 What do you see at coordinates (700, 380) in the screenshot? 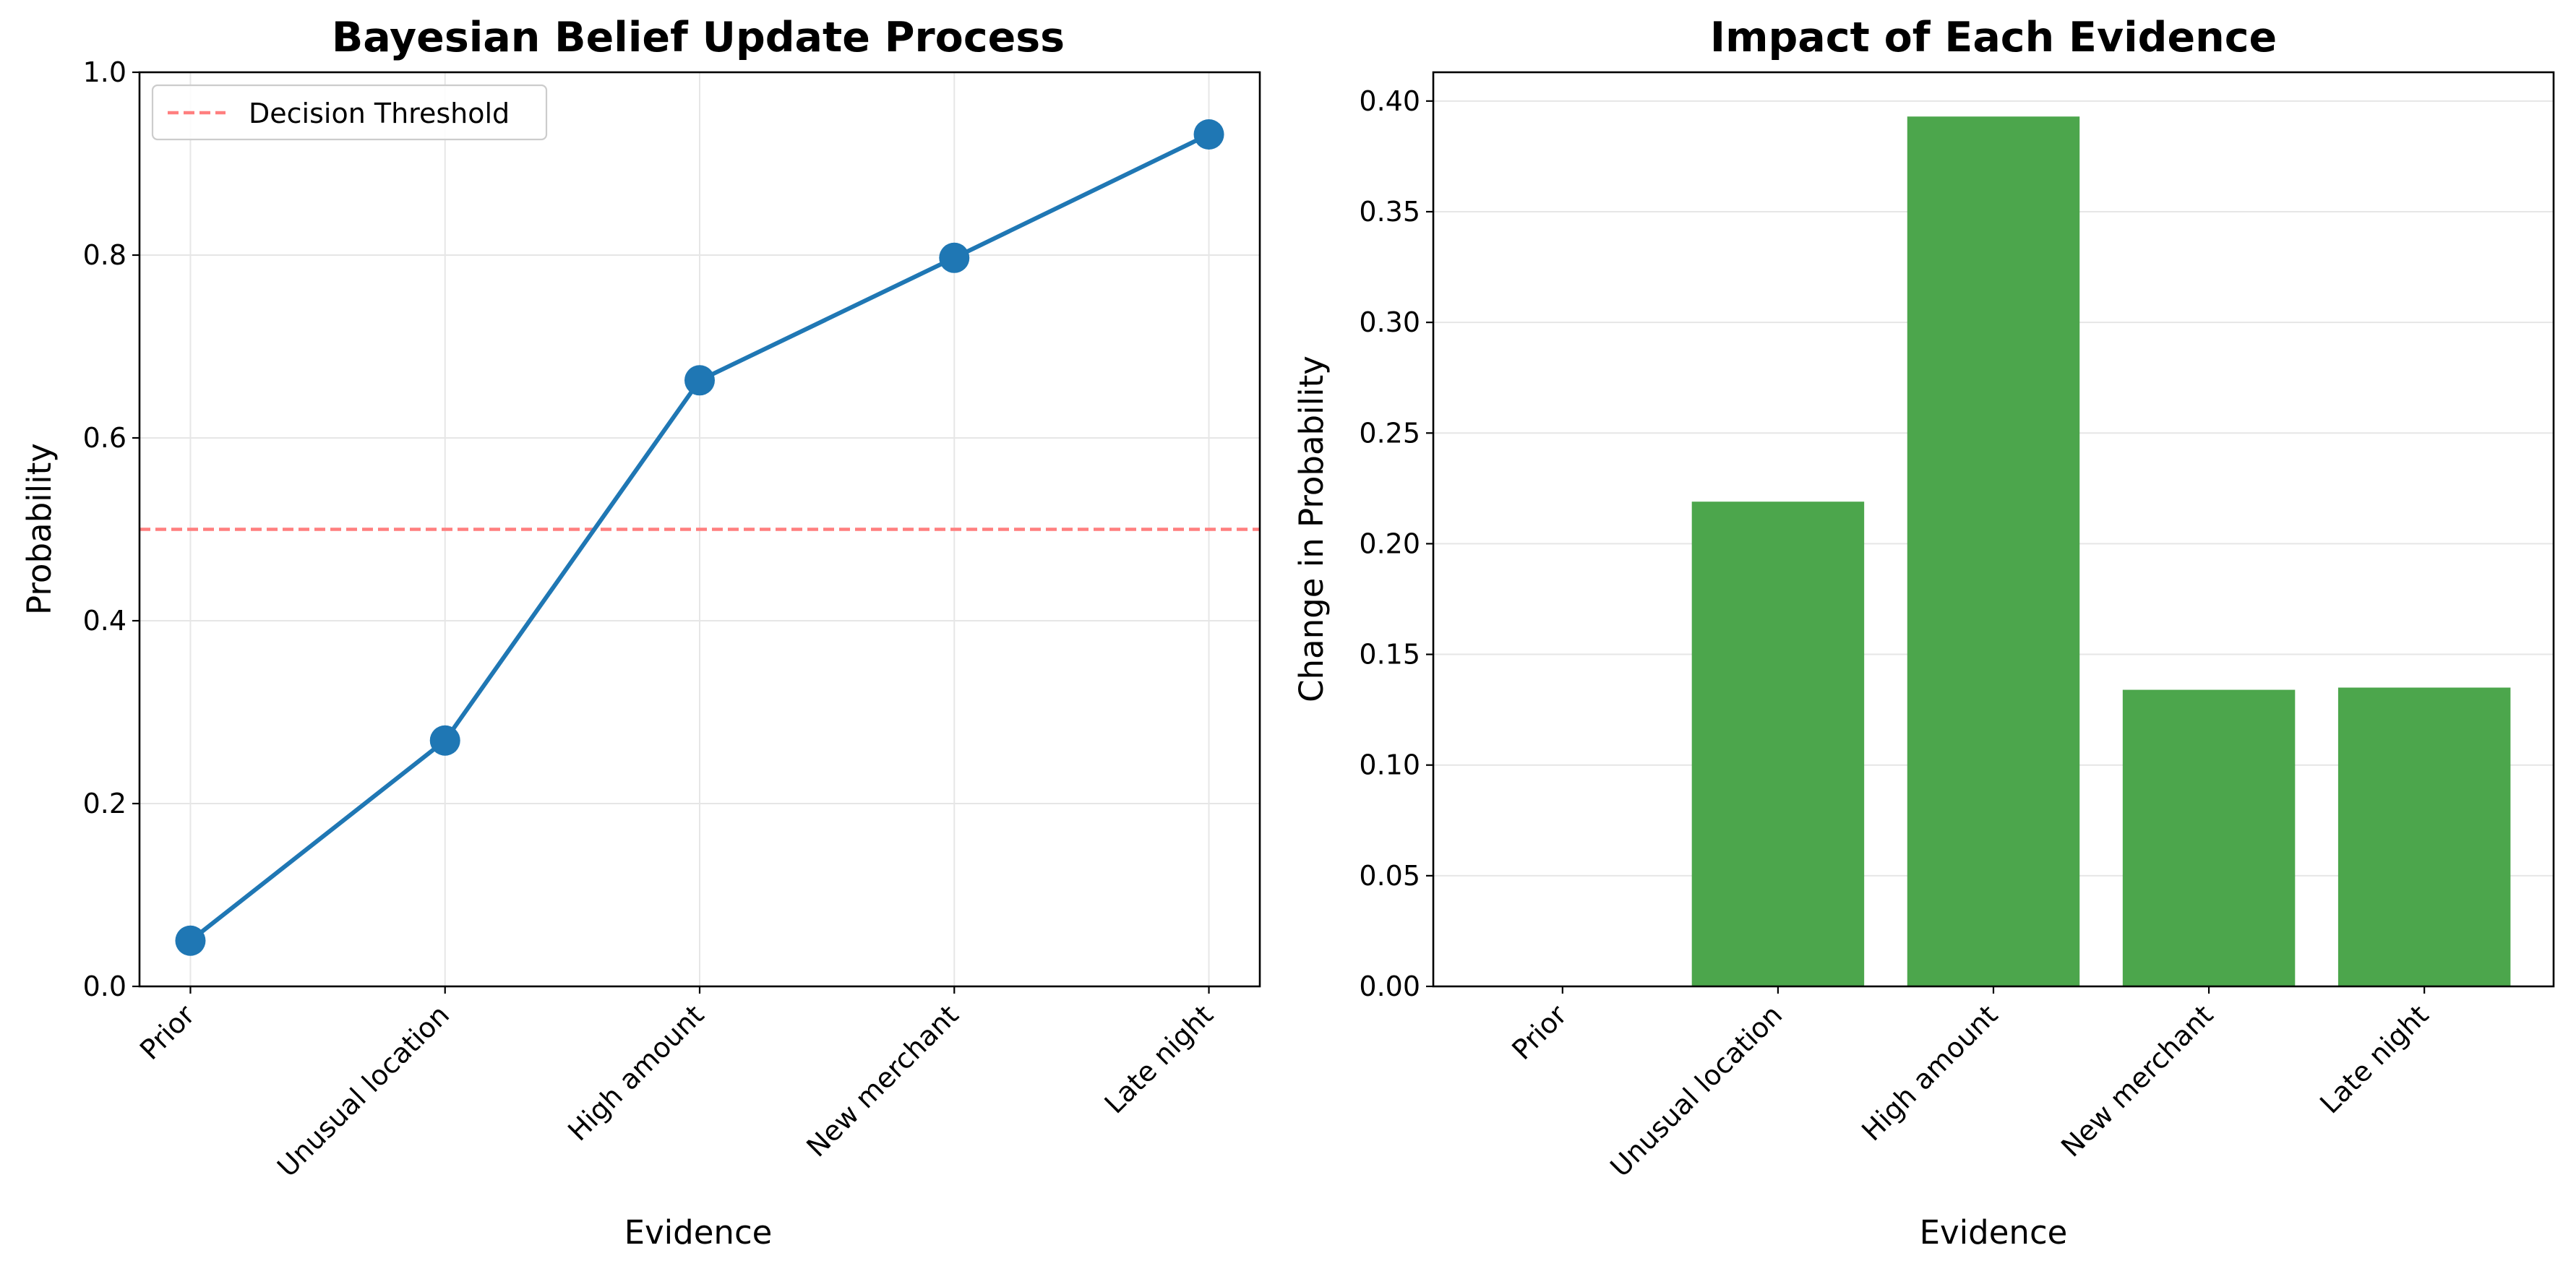
I see `belief-point-high-amount` at bounding box center [700, 380].